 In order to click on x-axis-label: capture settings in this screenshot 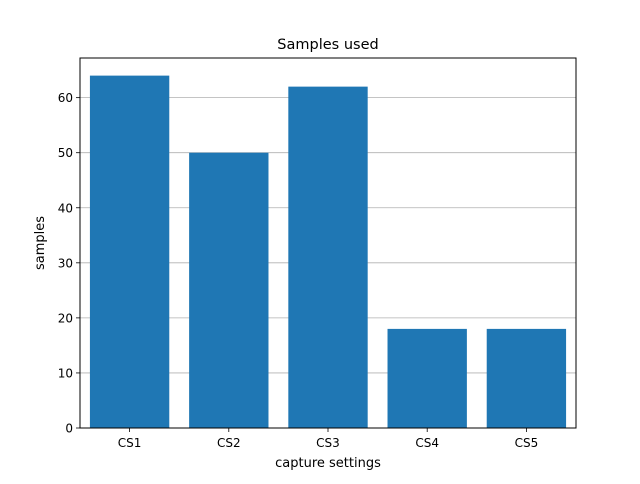, I will do `click(328, 463)`.